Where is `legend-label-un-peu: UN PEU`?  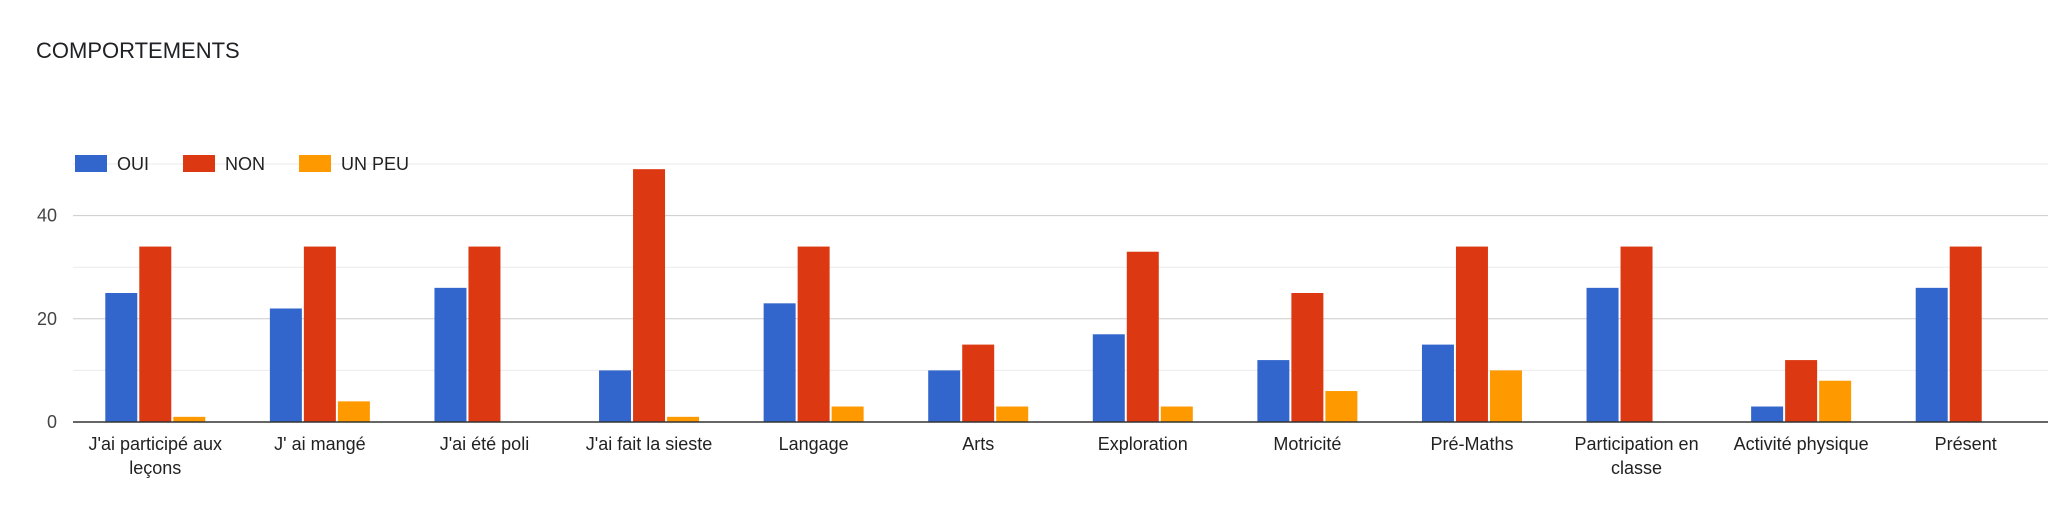 legend-label-un-peu: UN PEU is located at coordinates (375, 164).